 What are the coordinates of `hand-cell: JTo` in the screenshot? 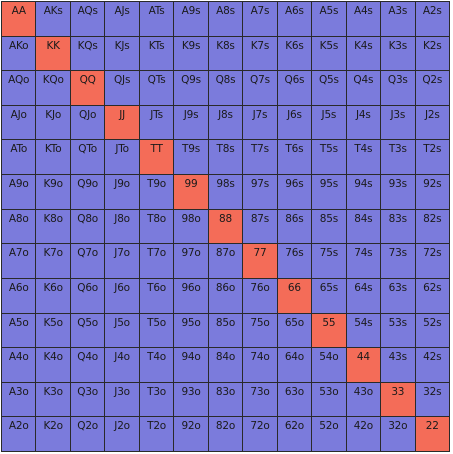 It's located at (122, 157).